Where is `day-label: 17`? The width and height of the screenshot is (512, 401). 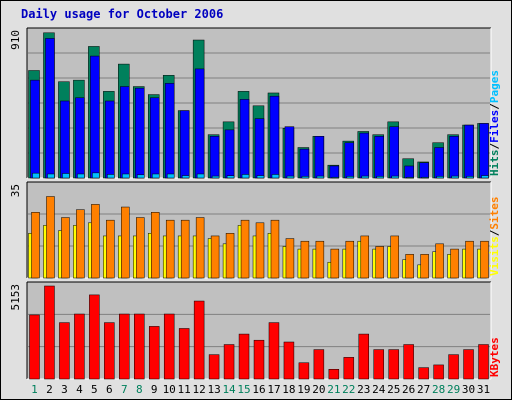 day-label: 17 is located at coordinates (273, 389).